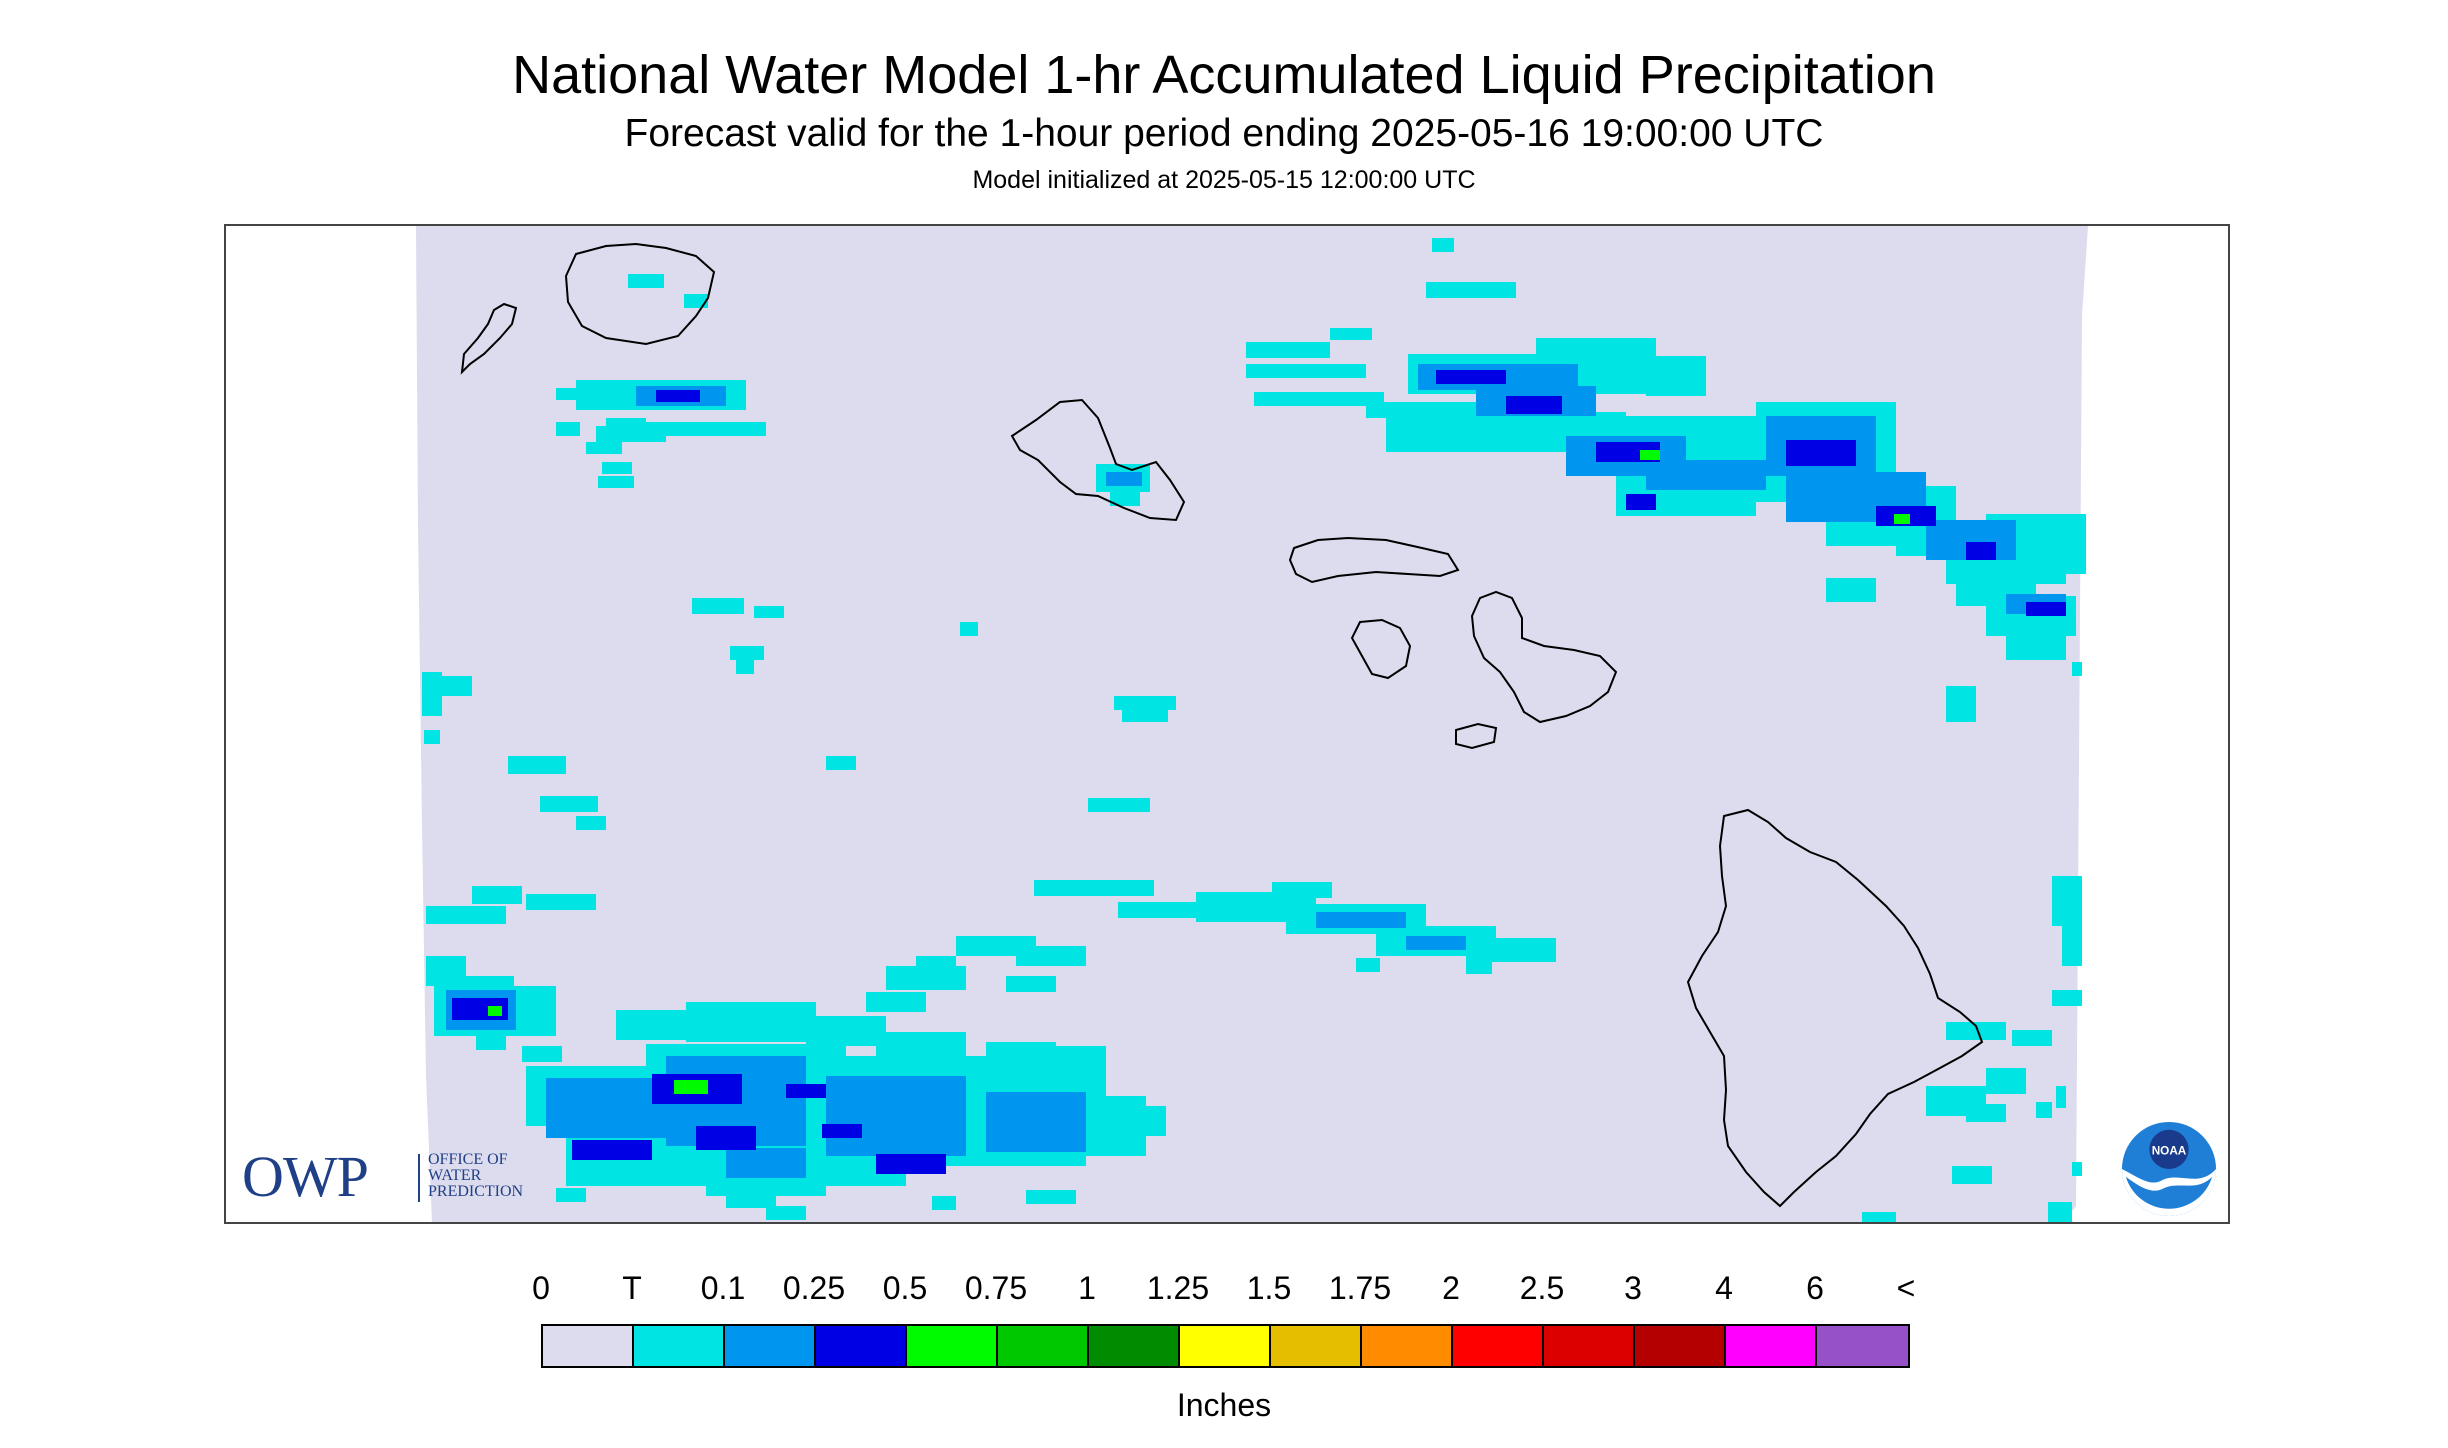 This screenshot has width=2448, height=1448. I want to click on noaa-text: NOAA, so click(2169, 1150).